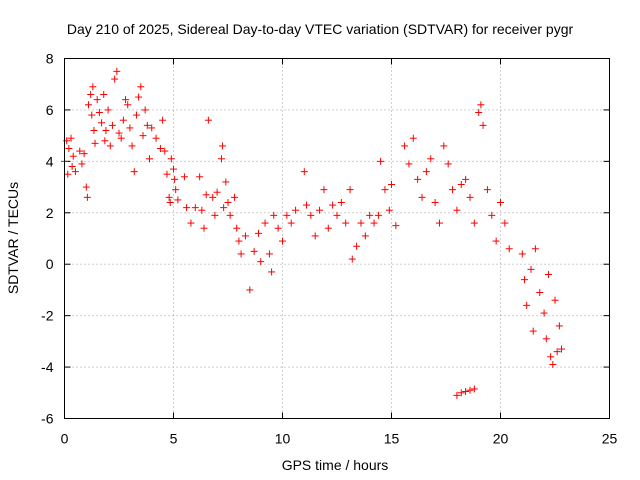 Image resolution: width=640 pixels, height=480 pixels. What do you see at coordinates (65, 439) in the screenshot?
I see `x-tick-label: 0` at bounding box center [65, 439].